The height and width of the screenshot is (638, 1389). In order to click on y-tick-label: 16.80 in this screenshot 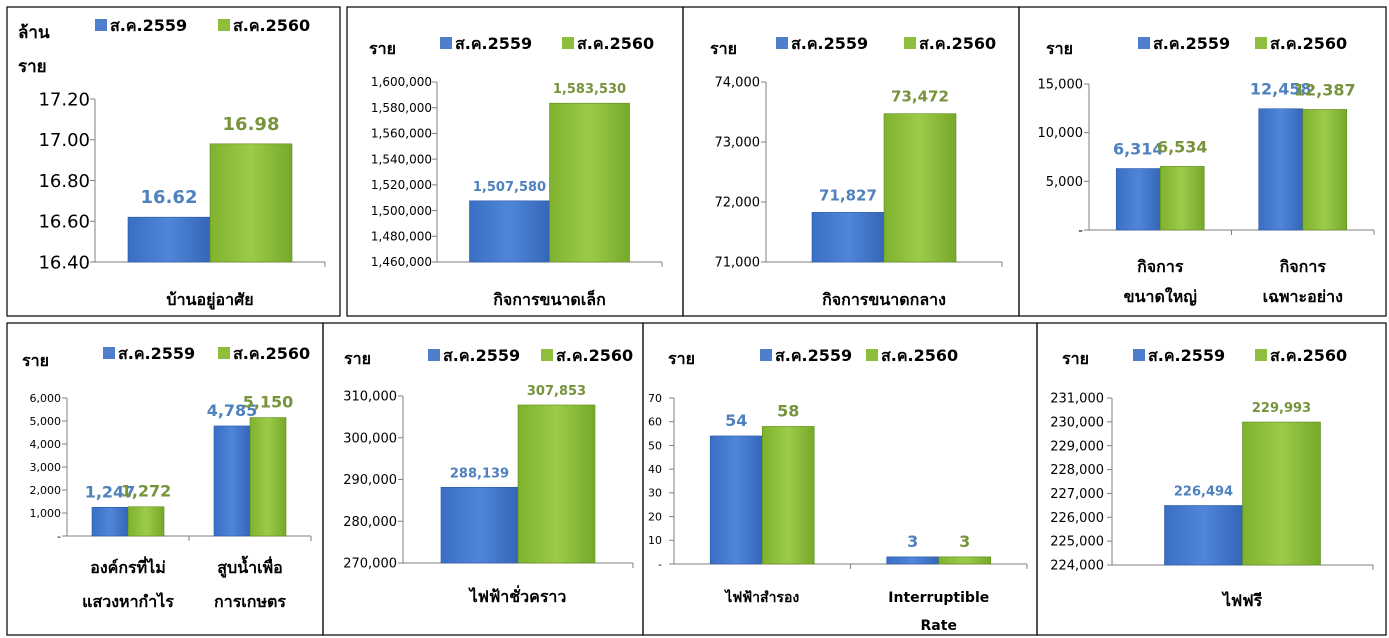, I will do `click(64, 181)`.